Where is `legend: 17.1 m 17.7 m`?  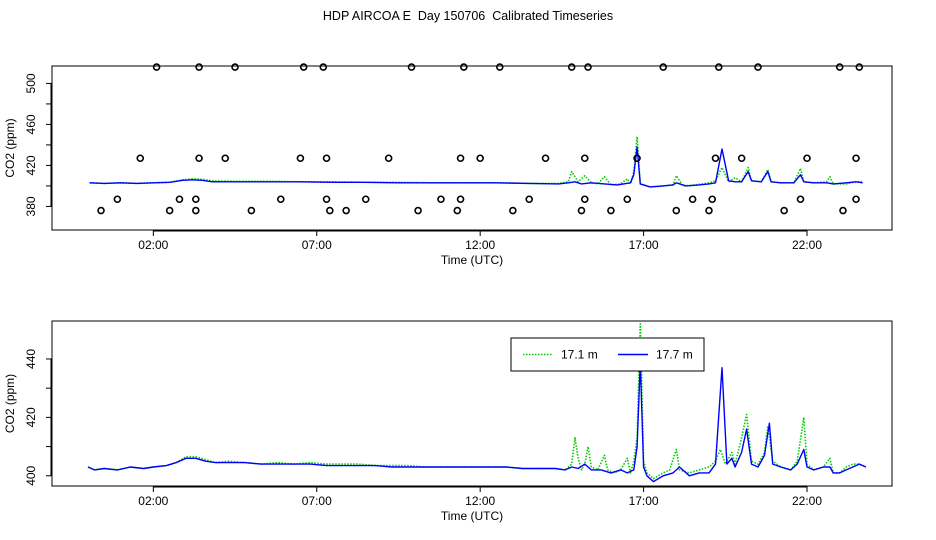 legend: 17.1 m 17.7 m is located at coordinates (607, 354).